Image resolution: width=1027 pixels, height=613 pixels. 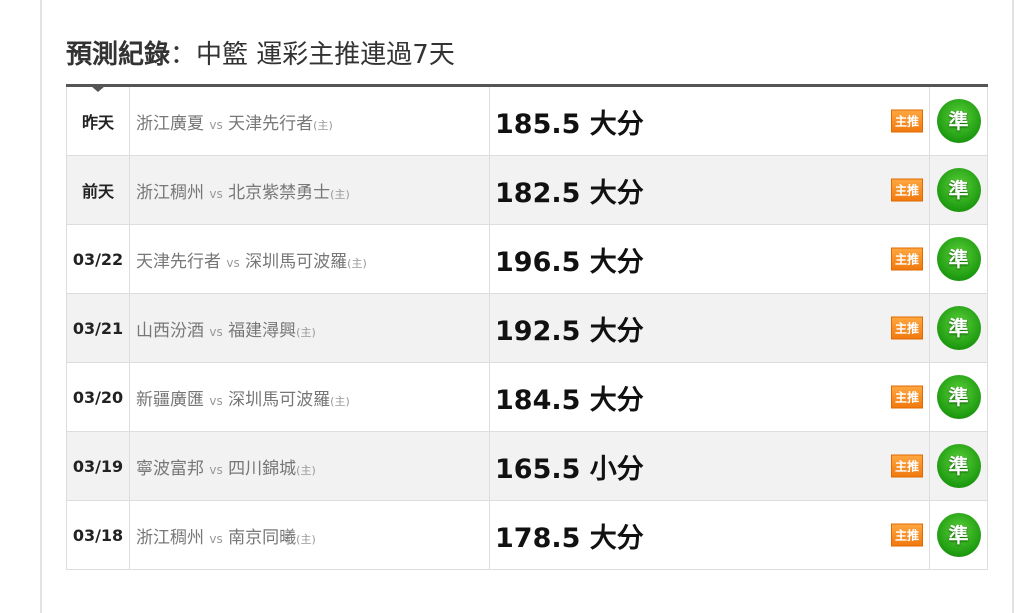 What do you see at coordinates (569, 124) in the screenshot?
I see `pick-value: 185.5 大分` at bounding box center [569, 124].